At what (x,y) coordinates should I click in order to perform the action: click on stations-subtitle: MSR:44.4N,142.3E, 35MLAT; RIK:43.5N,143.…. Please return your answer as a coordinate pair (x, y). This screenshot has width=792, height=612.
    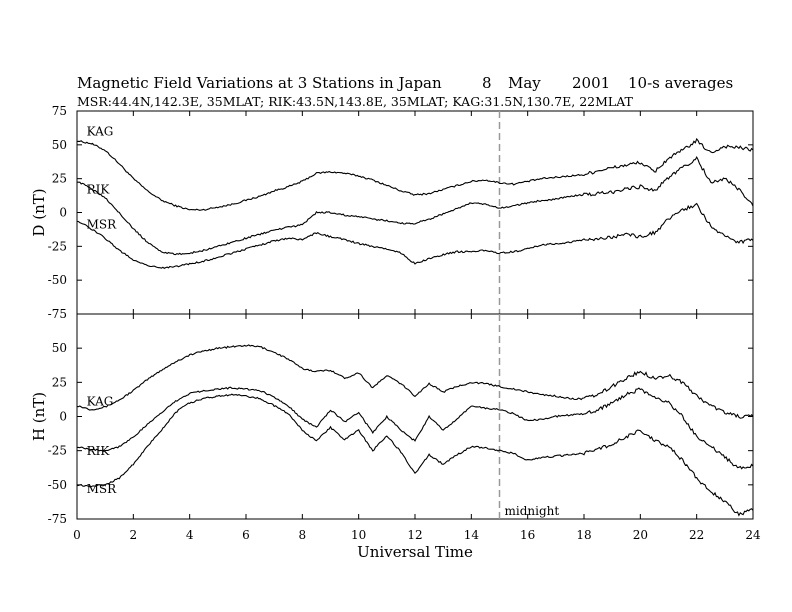
    Looking at the image, I should click on (355, 101).